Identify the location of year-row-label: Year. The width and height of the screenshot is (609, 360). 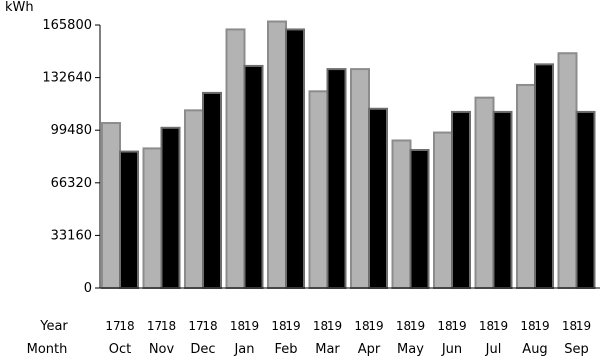
(53, 326).